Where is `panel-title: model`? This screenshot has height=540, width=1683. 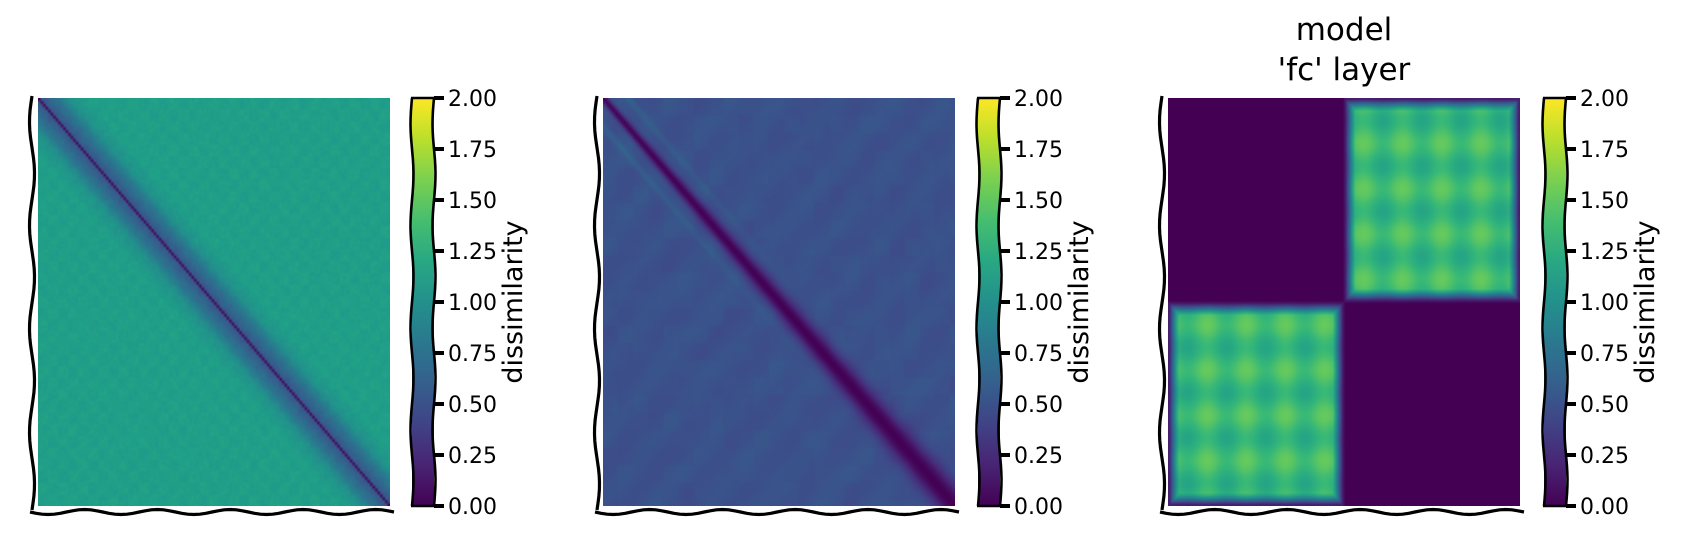
panel-title: model is located at coordinates (1344, 30).